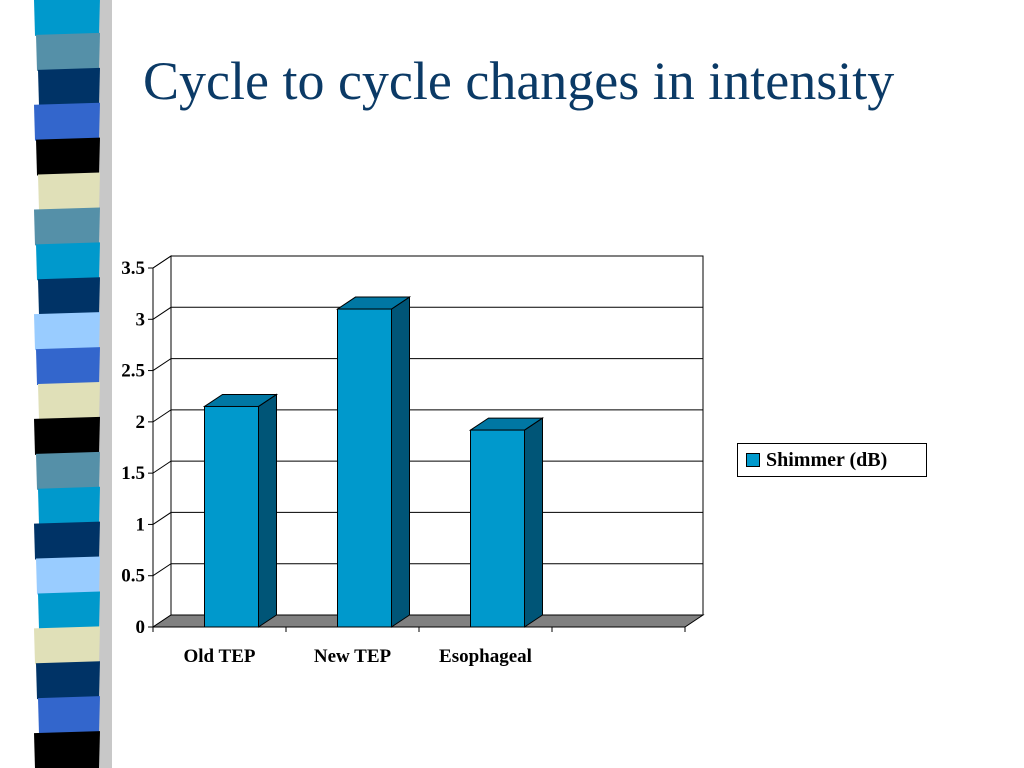  I want to click on decorative-left-band, so click(73, 384).